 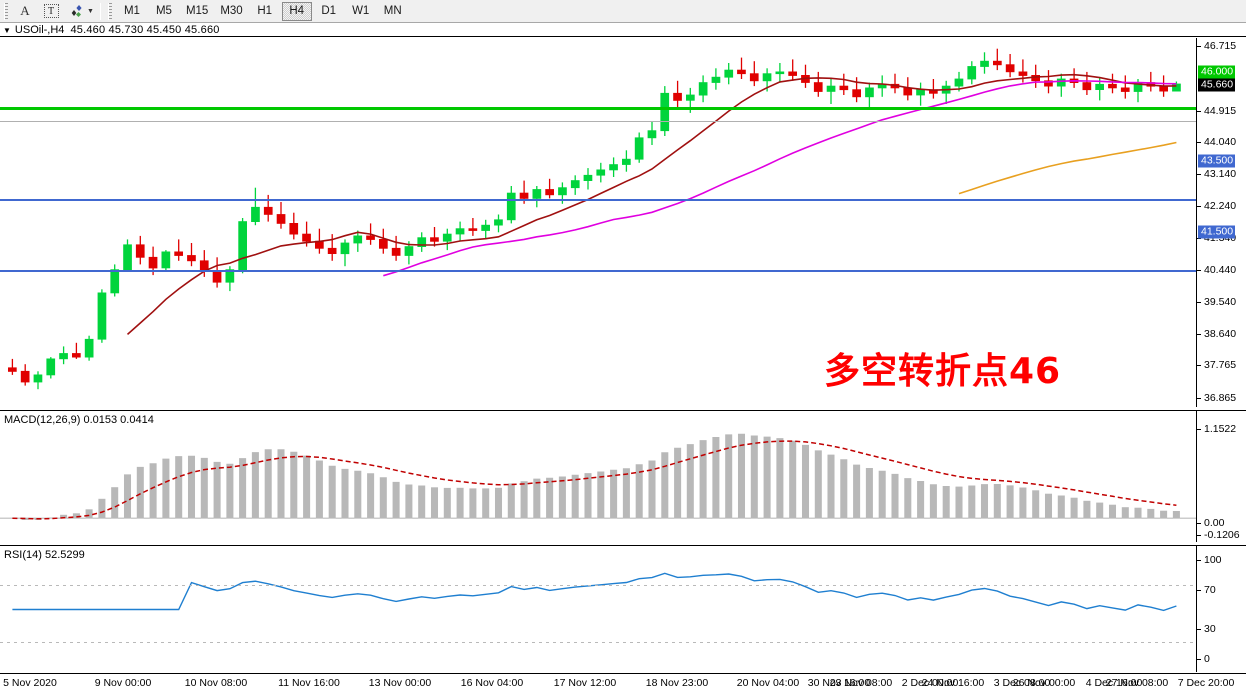 I want to click on level-43500-badge: 43.500, so click(x=1217, y=161).